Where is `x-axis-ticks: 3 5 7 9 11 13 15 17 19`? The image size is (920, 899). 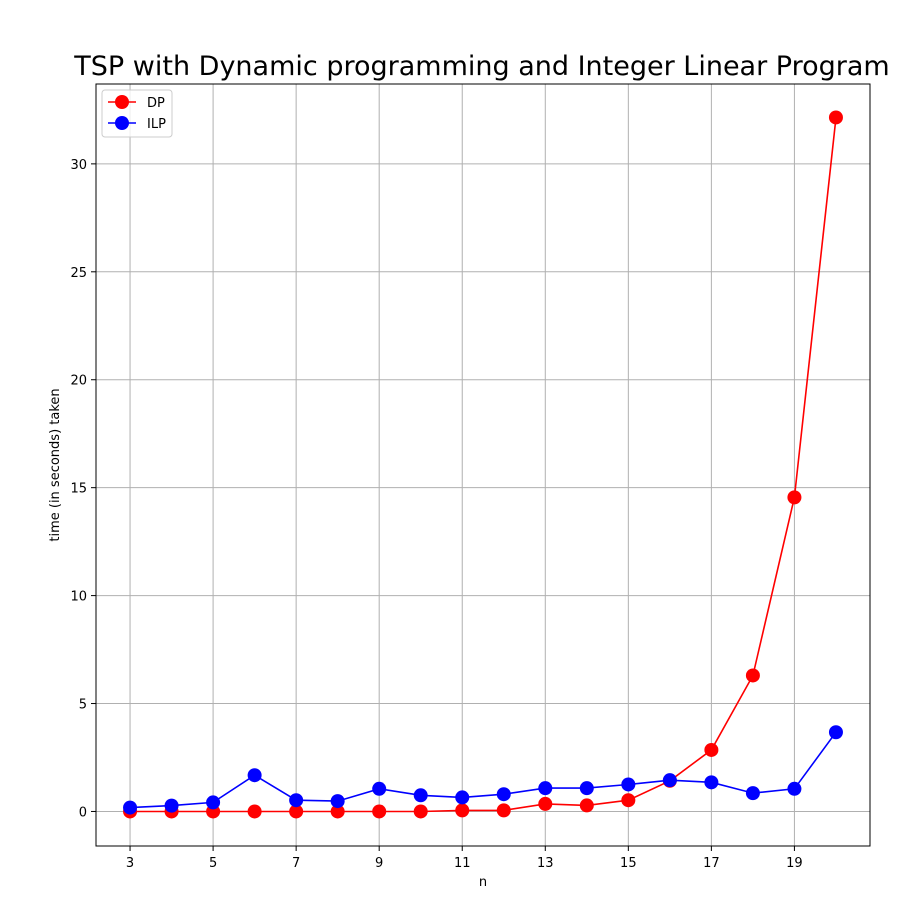
x-axis-ticks: 3 5 7 9 11 13 15 17 19 is located at coordinates (464, 858).